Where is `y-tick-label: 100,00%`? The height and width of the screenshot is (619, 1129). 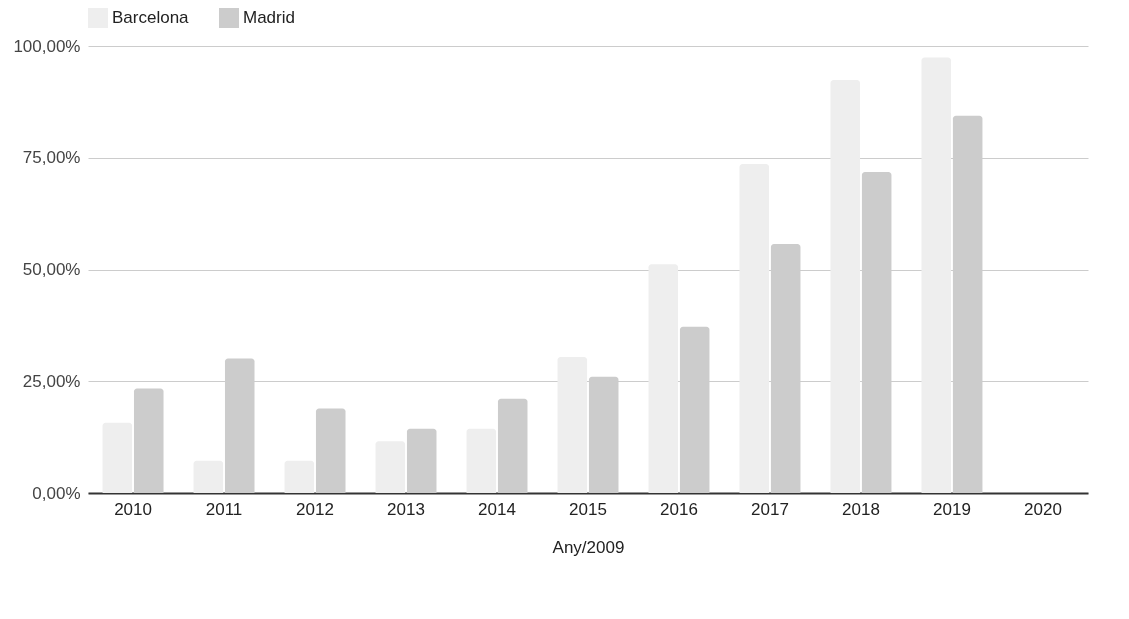 y-tick-label: 100,00% is located at coordinates (47, 46).